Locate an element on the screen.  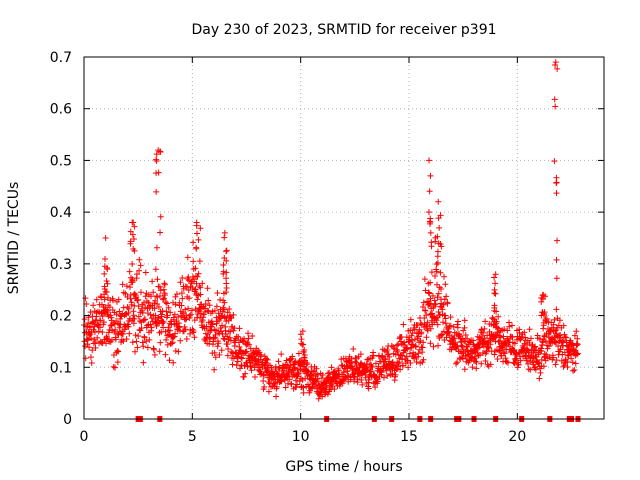
data-point-peak-10.1h is located at coordinates (301, 343).